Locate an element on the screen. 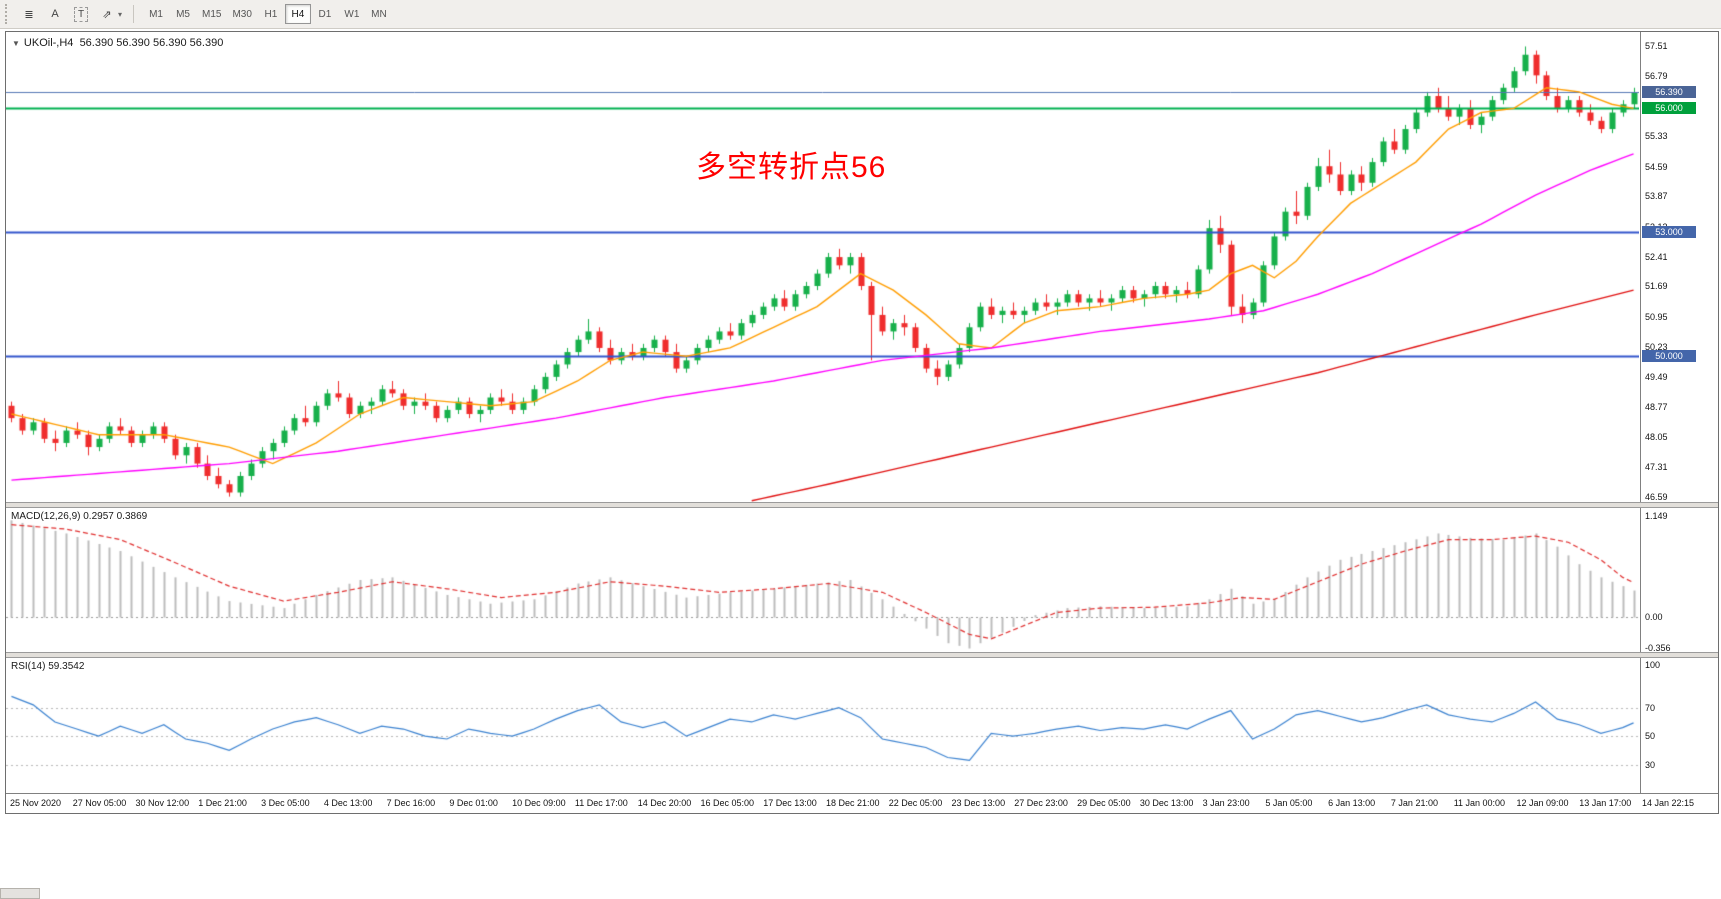  time-label: 22 Dec 05:00 is located at coordinates (915, 803).